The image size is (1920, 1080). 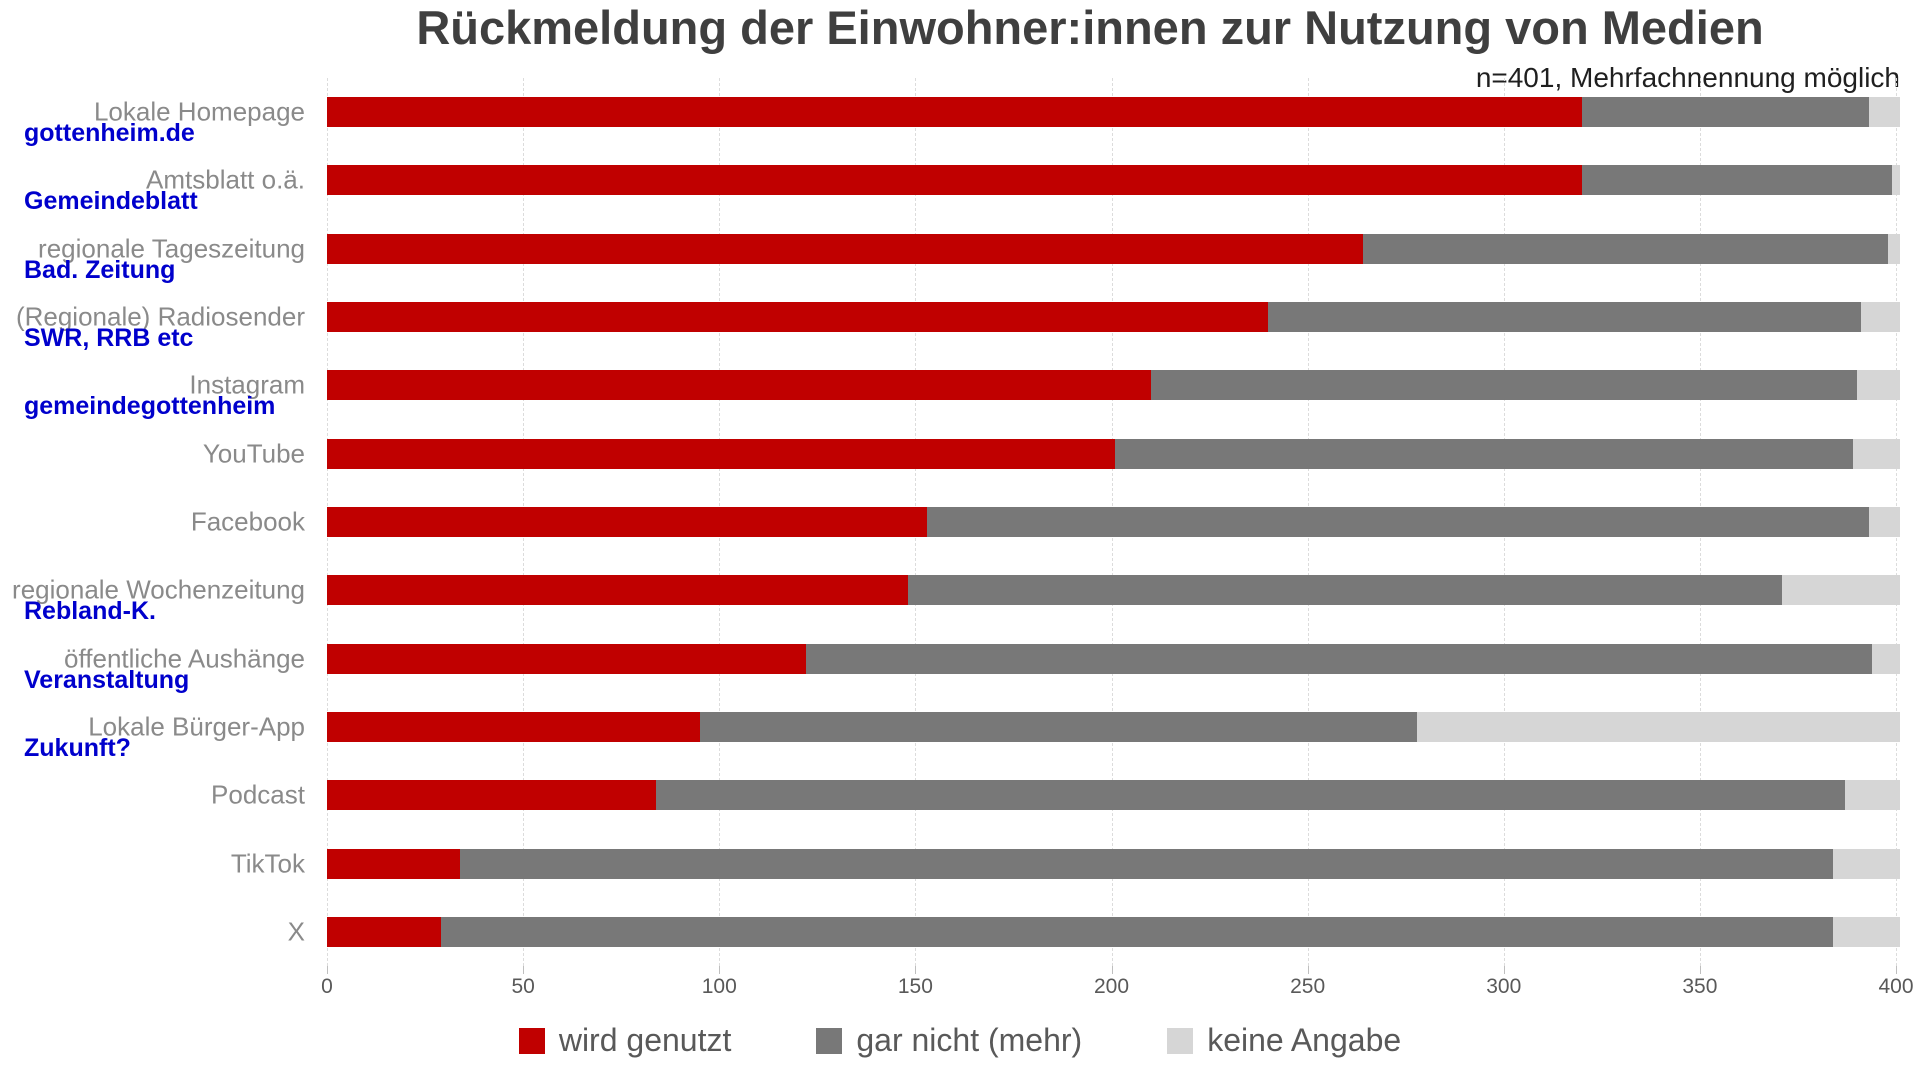 I want to click on category-label: TikTok, so click(x=267, y=863).